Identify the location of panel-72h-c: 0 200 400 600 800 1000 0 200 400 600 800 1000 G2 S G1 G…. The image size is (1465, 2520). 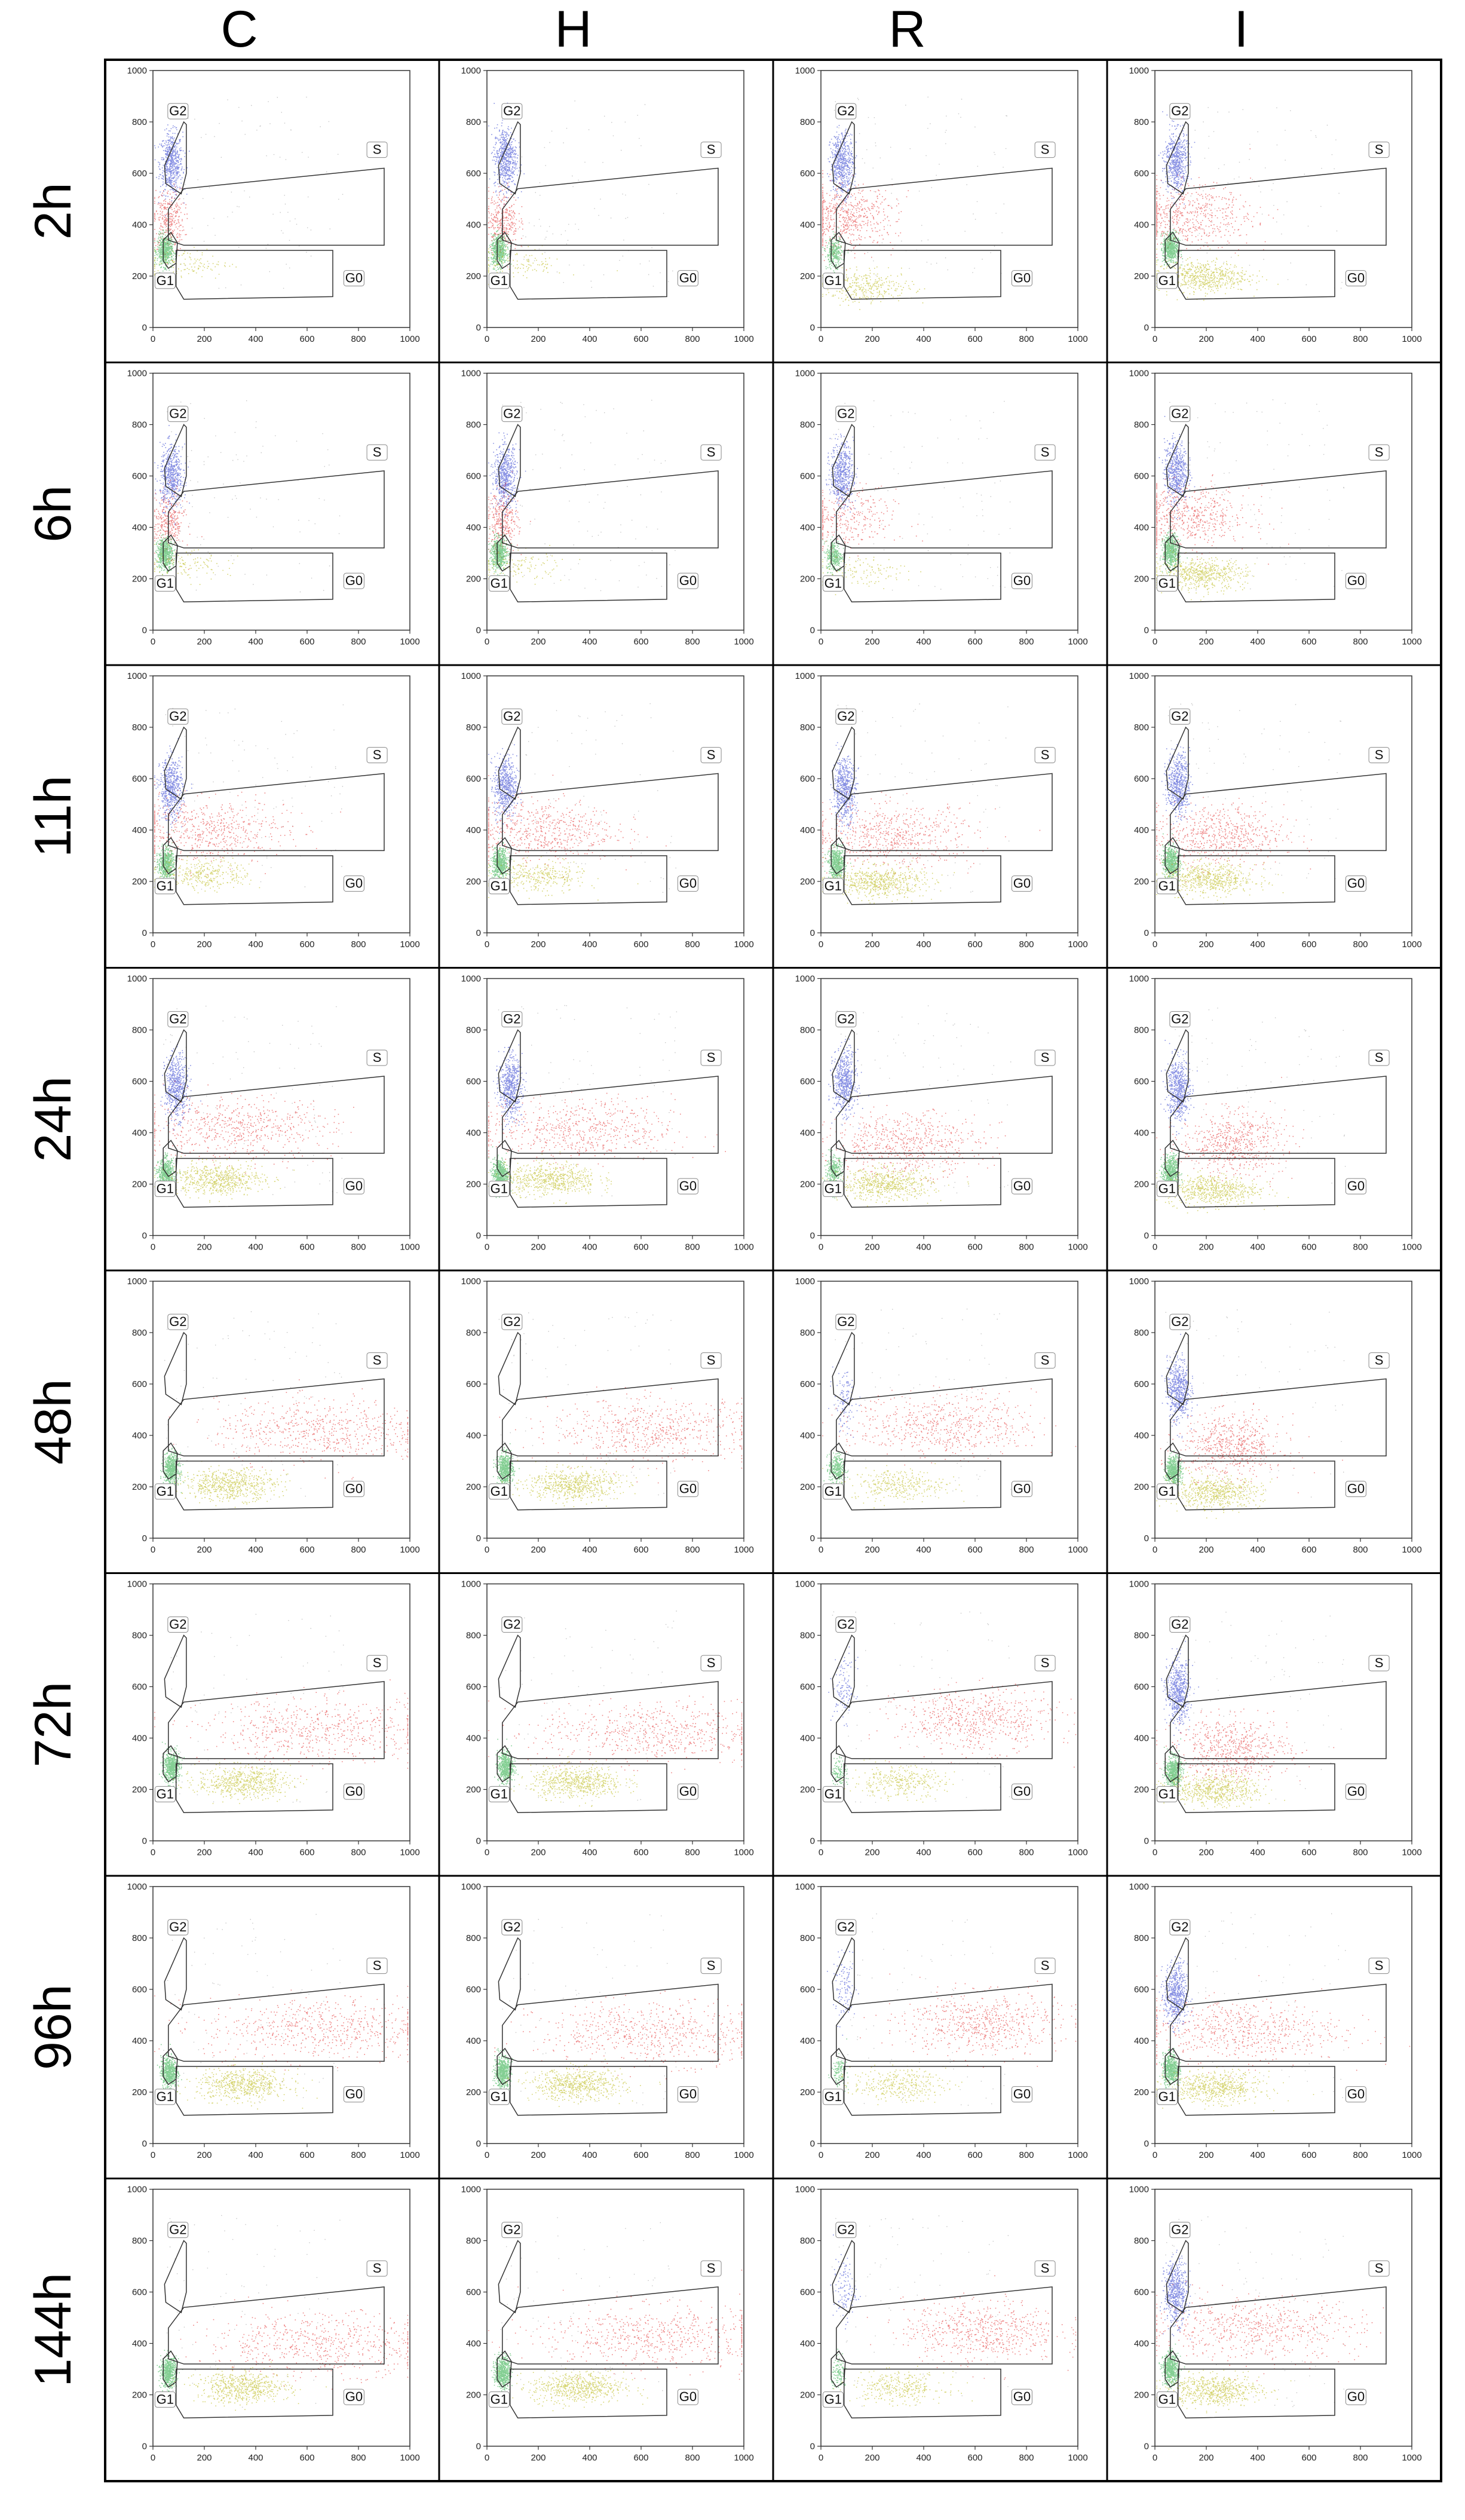
(272, 1724).